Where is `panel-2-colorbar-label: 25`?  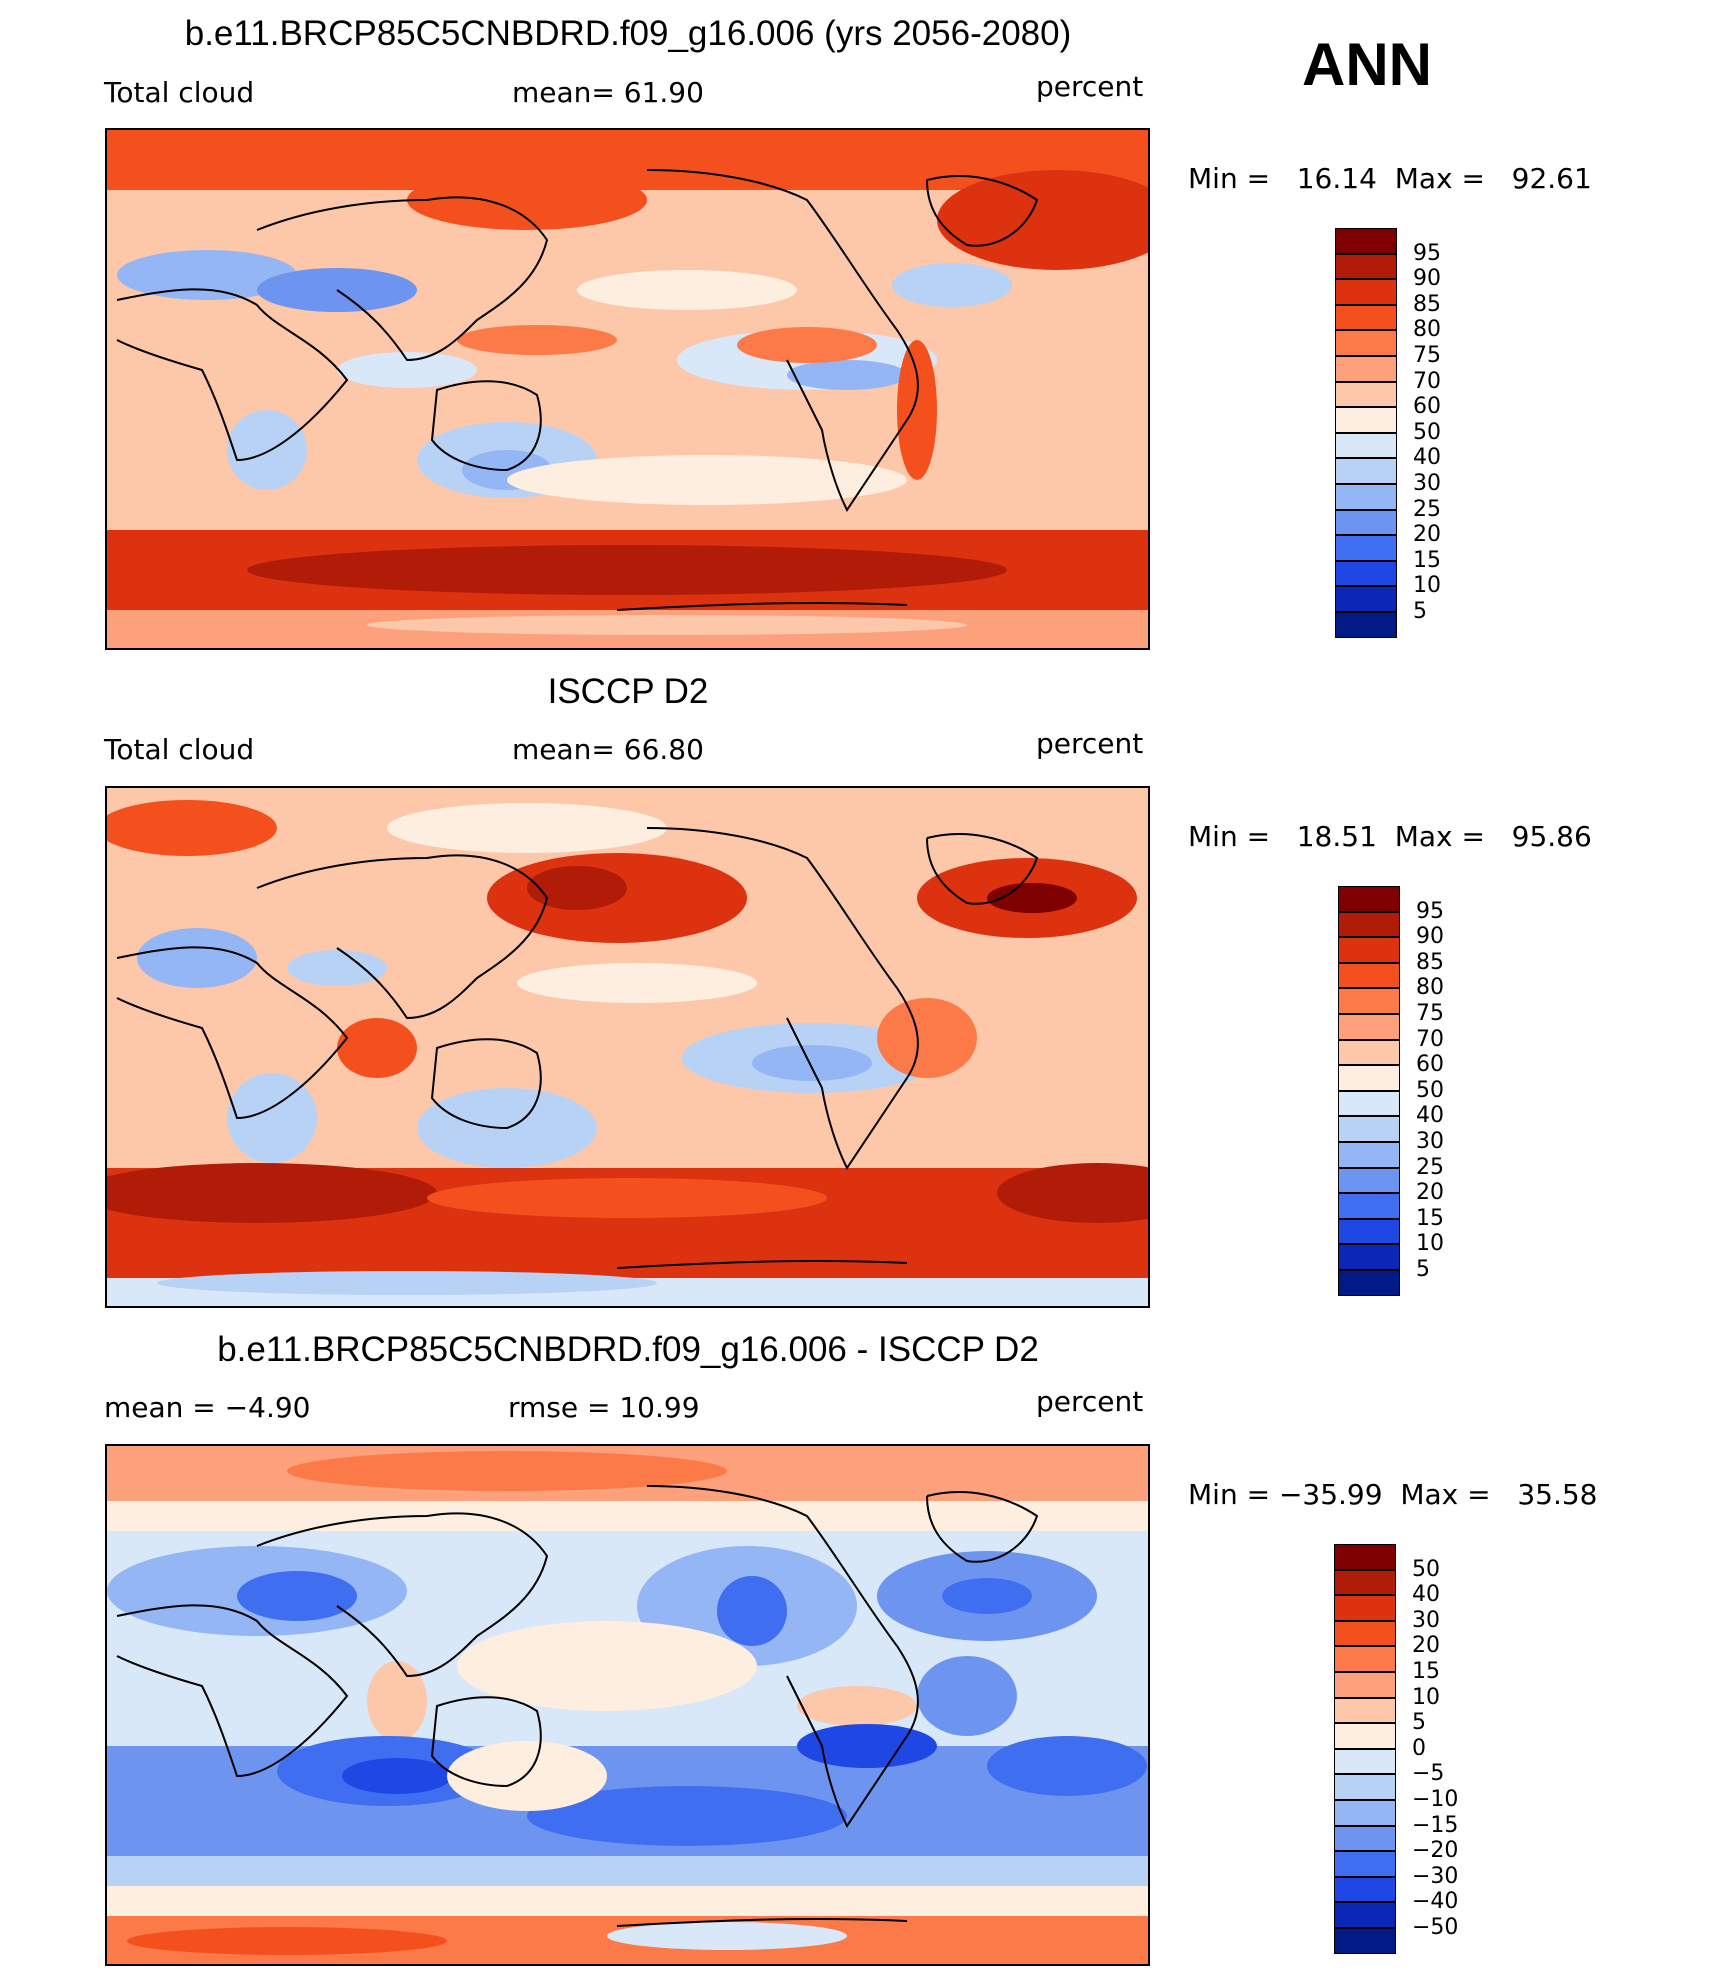 panel-2-colorbar-label: 25 is located at coordinates (1430, 1167).